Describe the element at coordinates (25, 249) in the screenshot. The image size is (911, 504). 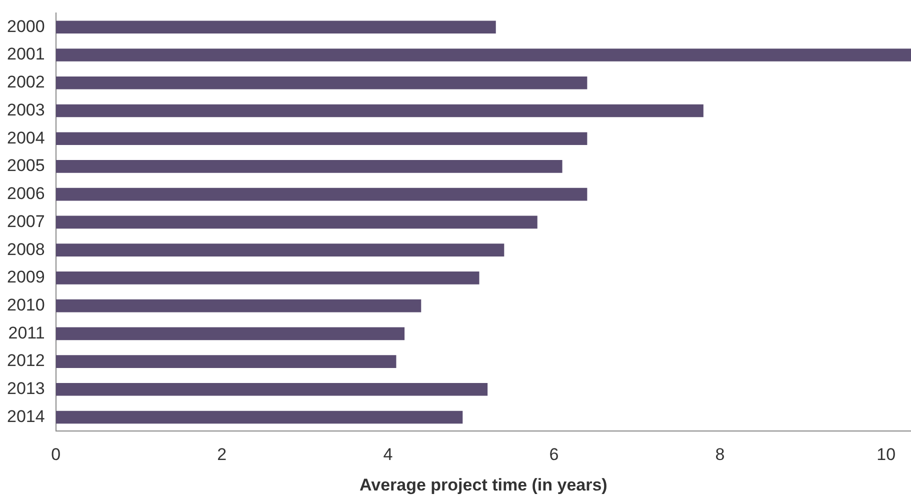
I see `y-tick-label: 2008` at that location.